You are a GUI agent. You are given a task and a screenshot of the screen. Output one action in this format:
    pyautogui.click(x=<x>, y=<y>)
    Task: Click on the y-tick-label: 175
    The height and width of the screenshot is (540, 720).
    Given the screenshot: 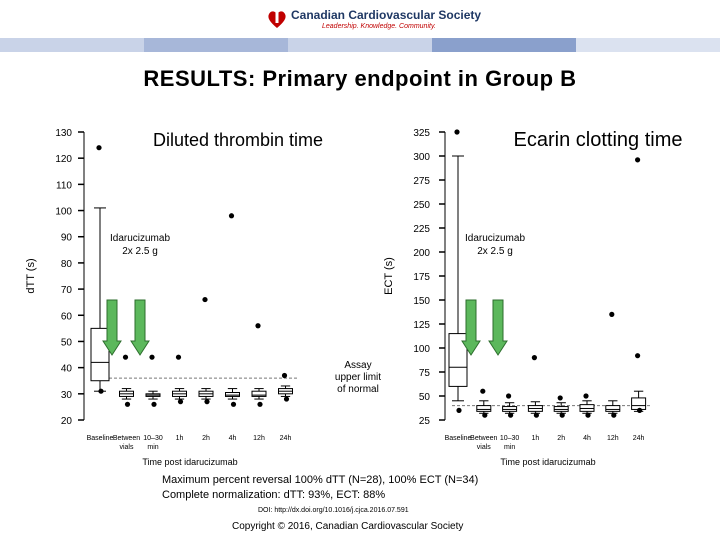 What is the action you would take?
    pyautogui.click(x=421, y=277)
    